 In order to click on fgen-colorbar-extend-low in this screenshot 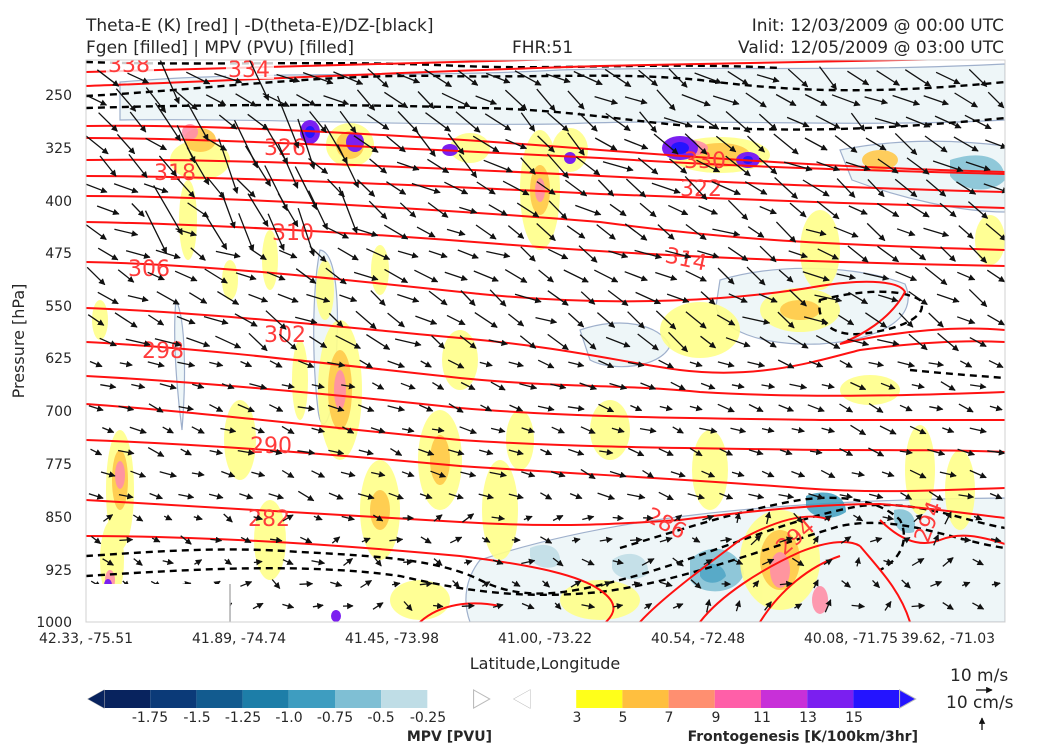, I will do `click(522, 699)`.